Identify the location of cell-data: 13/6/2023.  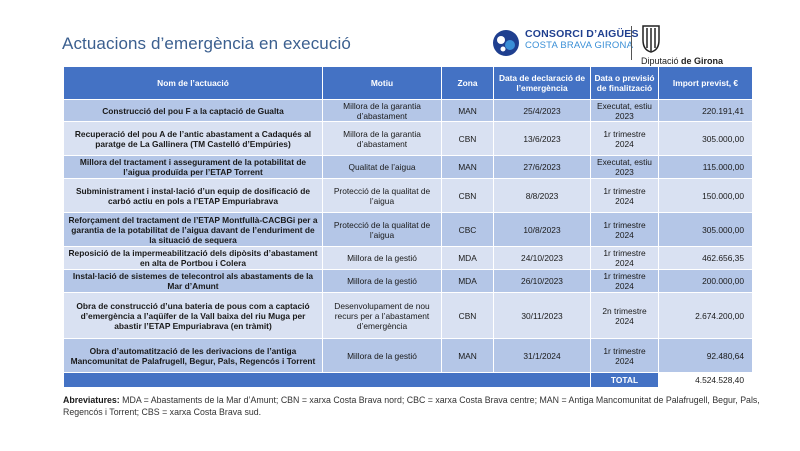
(542, 138).